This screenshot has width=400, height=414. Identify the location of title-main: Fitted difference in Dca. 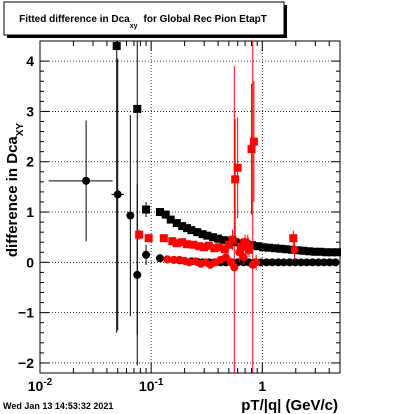
(74, 19).